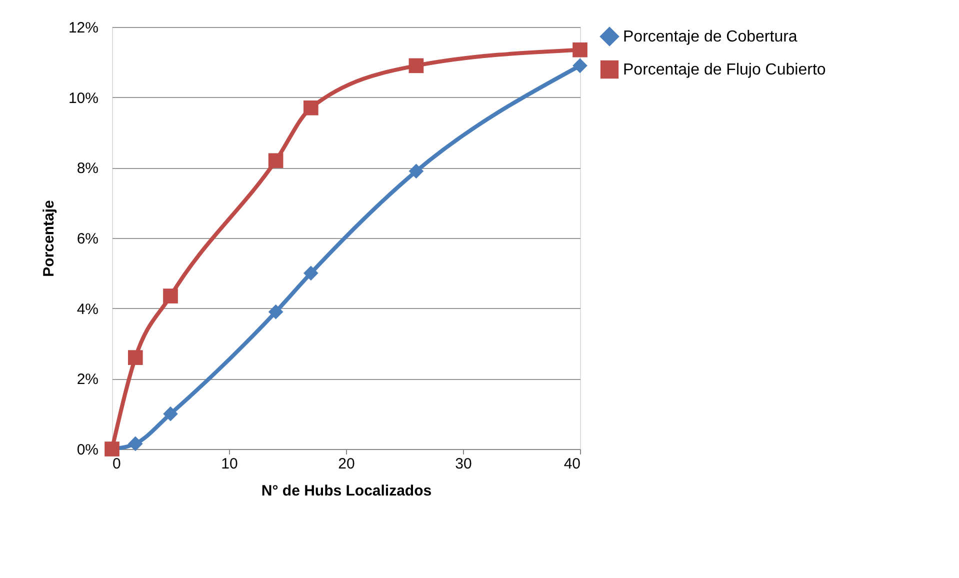 The image size is (959, 578). I want to click on x-tick-label: 10, so click(229, 464).